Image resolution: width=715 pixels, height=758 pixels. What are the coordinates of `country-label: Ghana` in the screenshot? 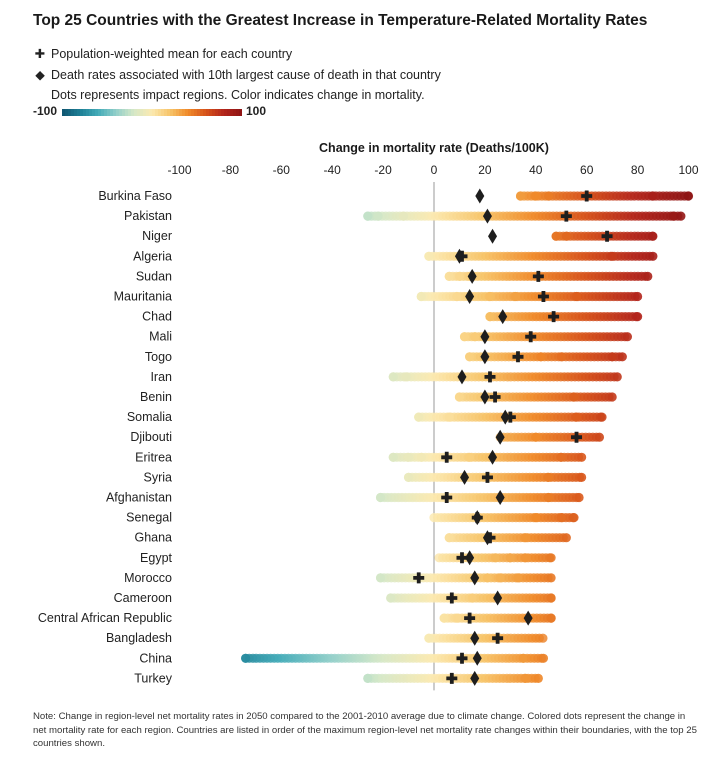 It's located at (153, 538).